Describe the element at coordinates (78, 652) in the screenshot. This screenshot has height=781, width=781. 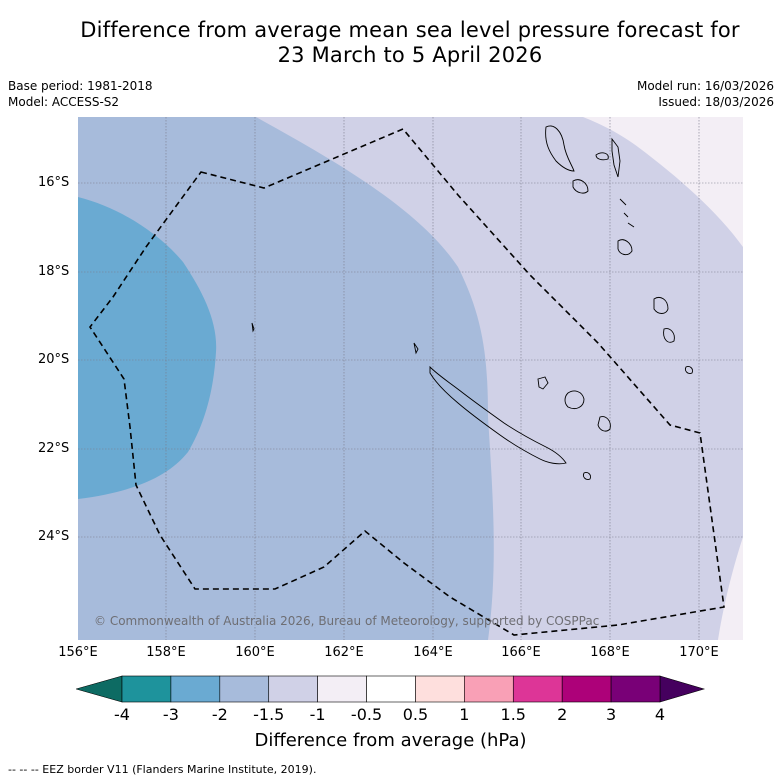
I see `lon-label-156e: 156°E` at that location.